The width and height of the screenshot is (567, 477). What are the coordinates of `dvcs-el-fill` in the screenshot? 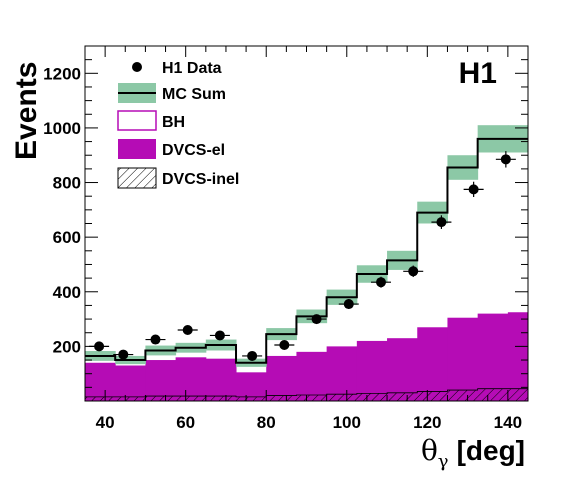 It's located at (306, 356).